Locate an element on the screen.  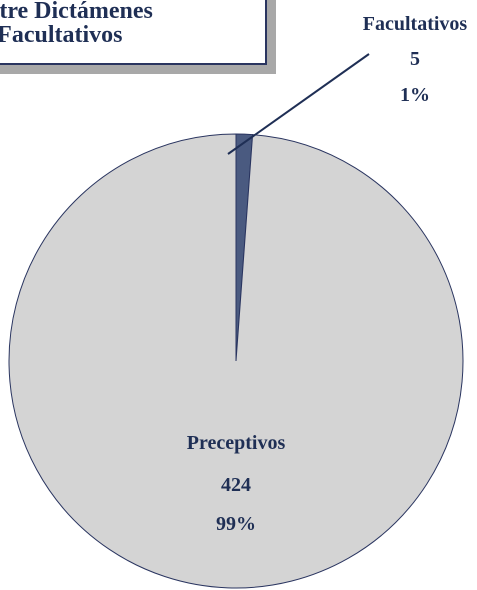
facultativos-percent-label: 1% is located at coordinates (415, 95).